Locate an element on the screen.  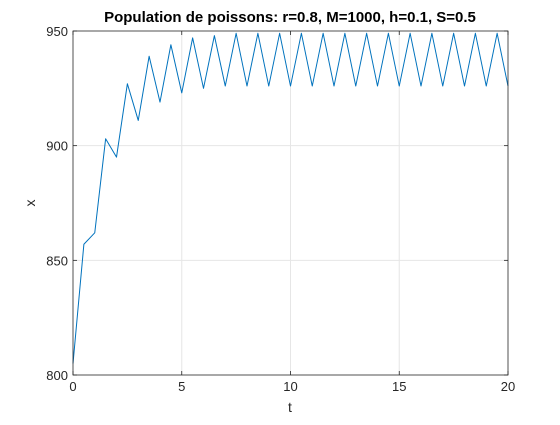
x-tick-label: 15 is located at coordinates (399, 386).